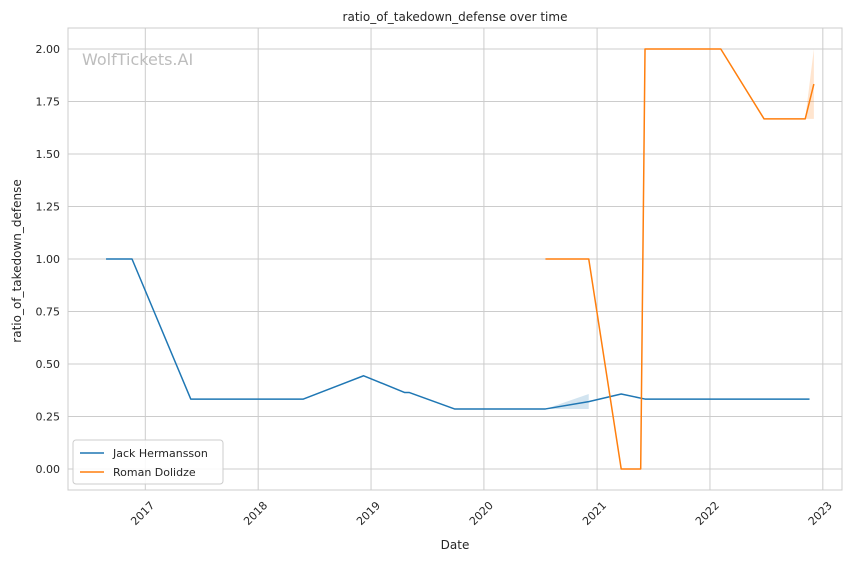 Image resolution: width=852 pixels, height=561 pixels. I want to click on y-tick-label: 1.25, so click(48, 207).